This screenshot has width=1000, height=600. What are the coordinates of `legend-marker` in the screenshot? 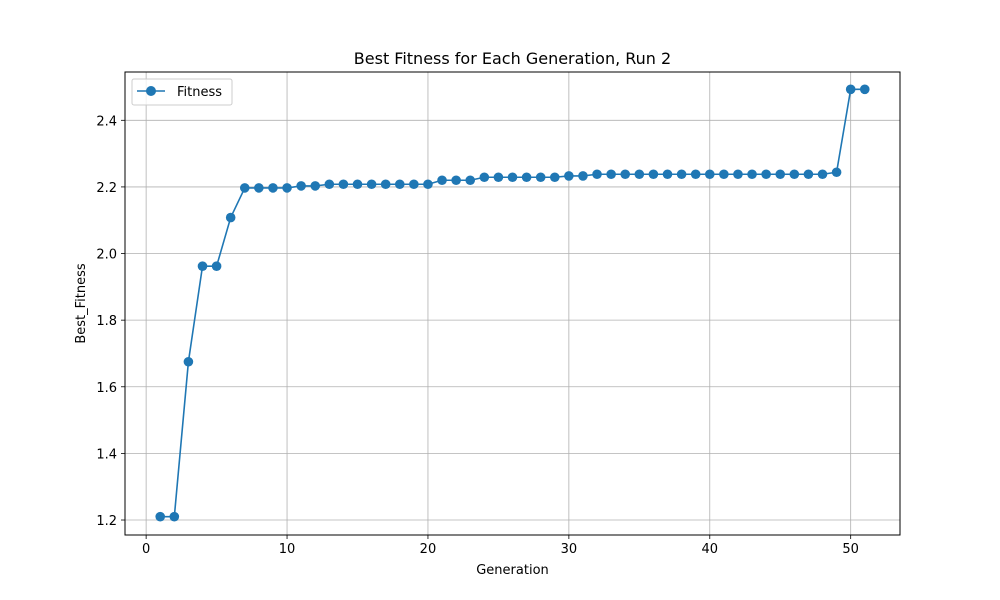 It's located at (151, 91).